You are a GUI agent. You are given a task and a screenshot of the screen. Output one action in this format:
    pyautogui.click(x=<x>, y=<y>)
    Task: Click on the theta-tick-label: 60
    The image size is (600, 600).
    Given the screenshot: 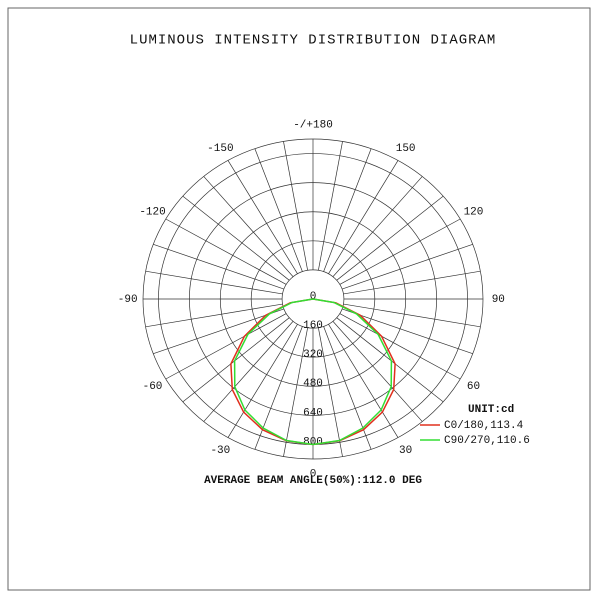 What is the action you would take?
    pyautogui.click(x=473, y=387)
    